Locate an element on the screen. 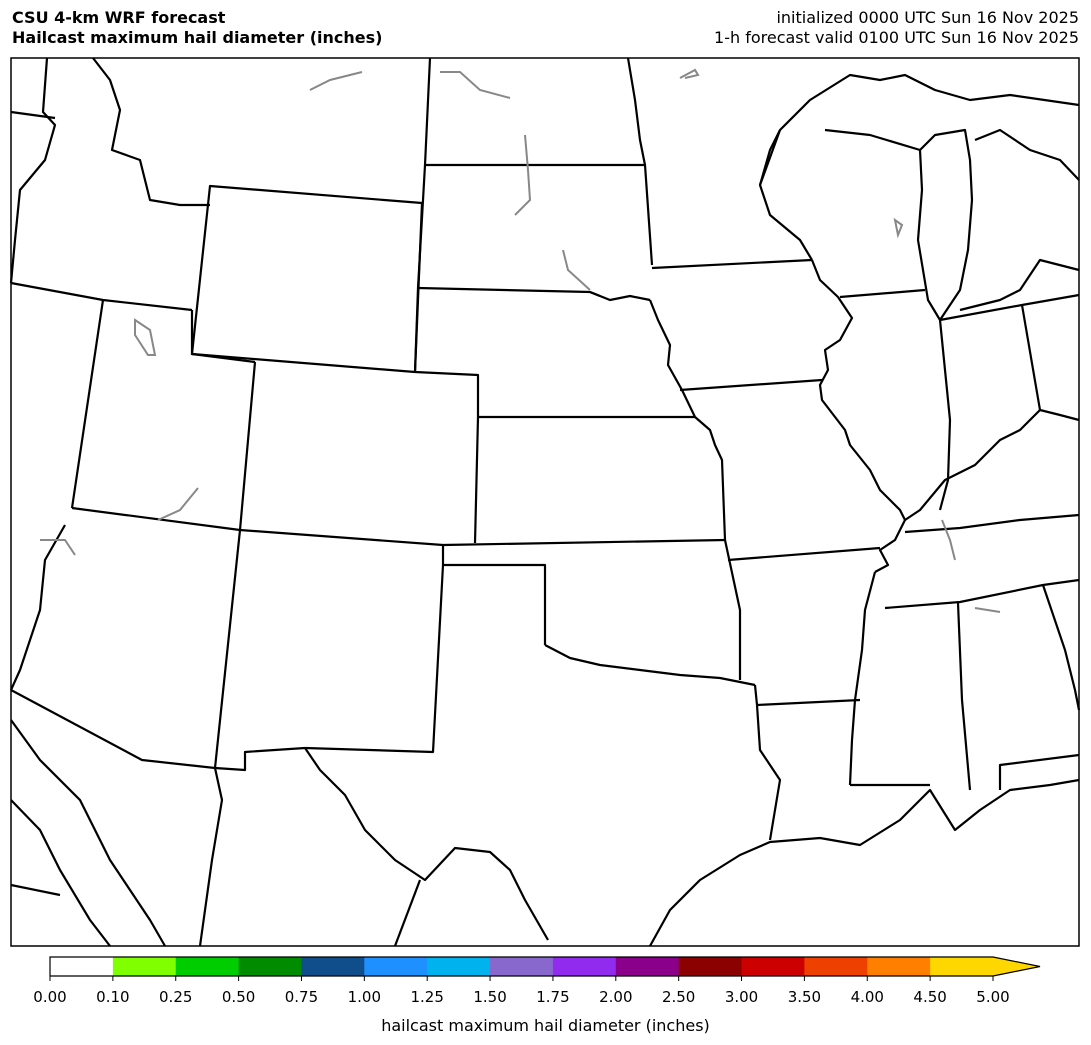 Image resolution: width=1091 pixels, height=1045 pixels. tn-south is located at coordinates (982, 594).